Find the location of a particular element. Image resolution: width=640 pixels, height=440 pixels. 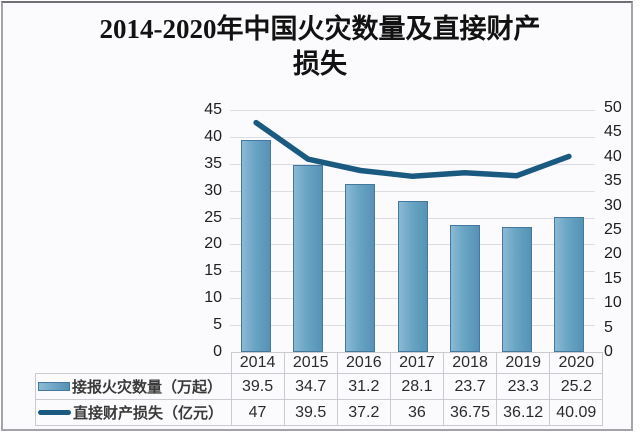

year-header-cell: 2018 is located at coordinates (470, 363).